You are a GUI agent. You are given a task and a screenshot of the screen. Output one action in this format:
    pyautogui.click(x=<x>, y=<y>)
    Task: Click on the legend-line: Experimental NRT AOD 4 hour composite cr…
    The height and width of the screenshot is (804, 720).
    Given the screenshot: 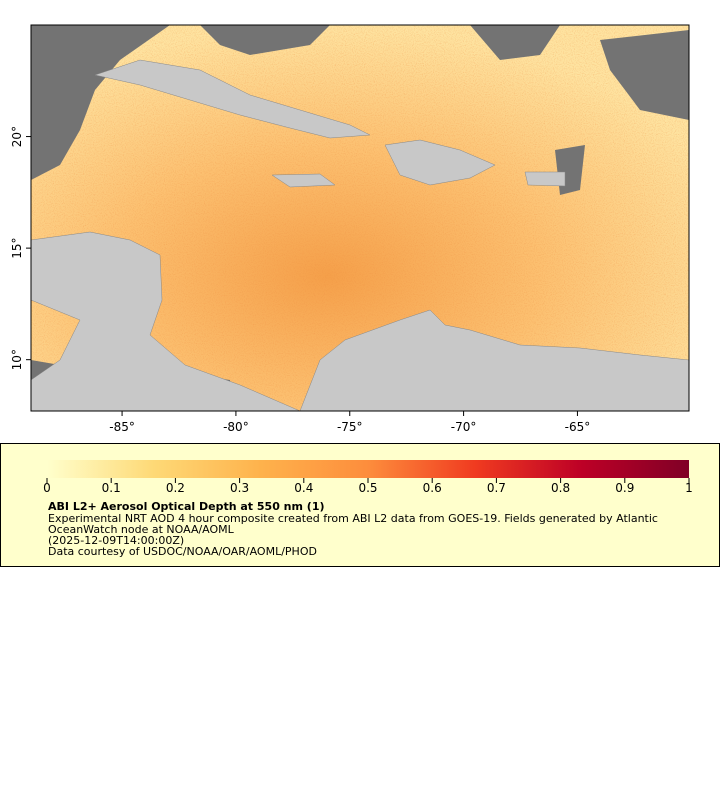 What is the action you would take?
    pyautogui.click(x=353, y=518)
    